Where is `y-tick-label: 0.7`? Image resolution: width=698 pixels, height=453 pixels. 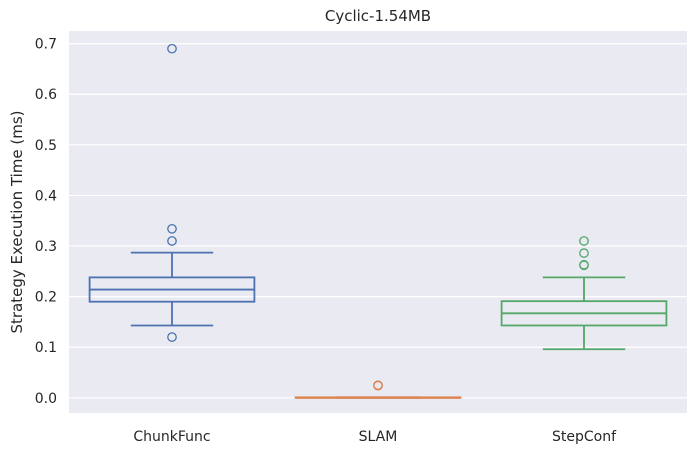
y-tick-label: 0.7 is located at coordinates (46, 45).